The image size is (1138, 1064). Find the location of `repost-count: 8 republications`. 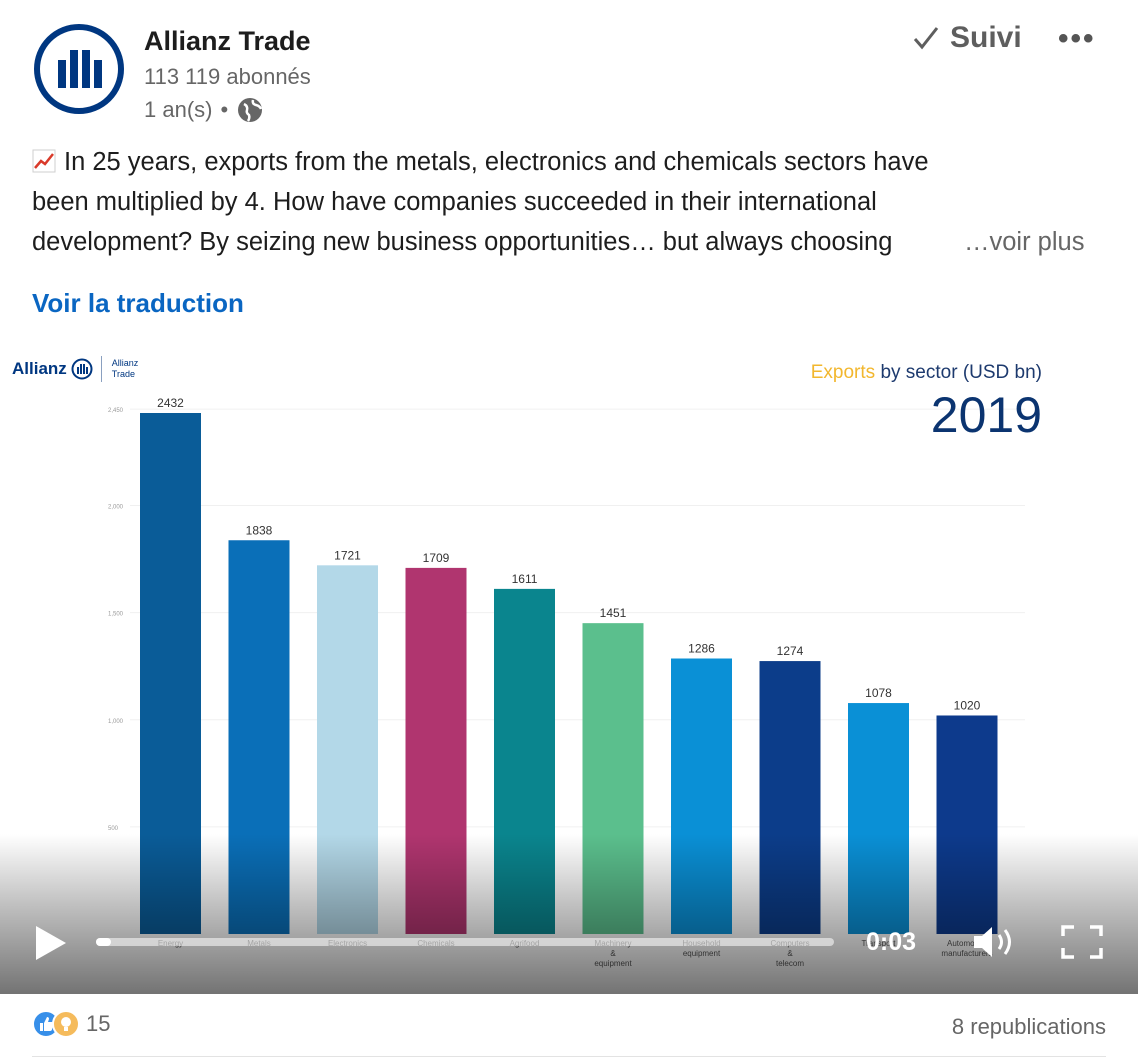

repost-count: 8 republications is located at coordinates (1028, 1026).